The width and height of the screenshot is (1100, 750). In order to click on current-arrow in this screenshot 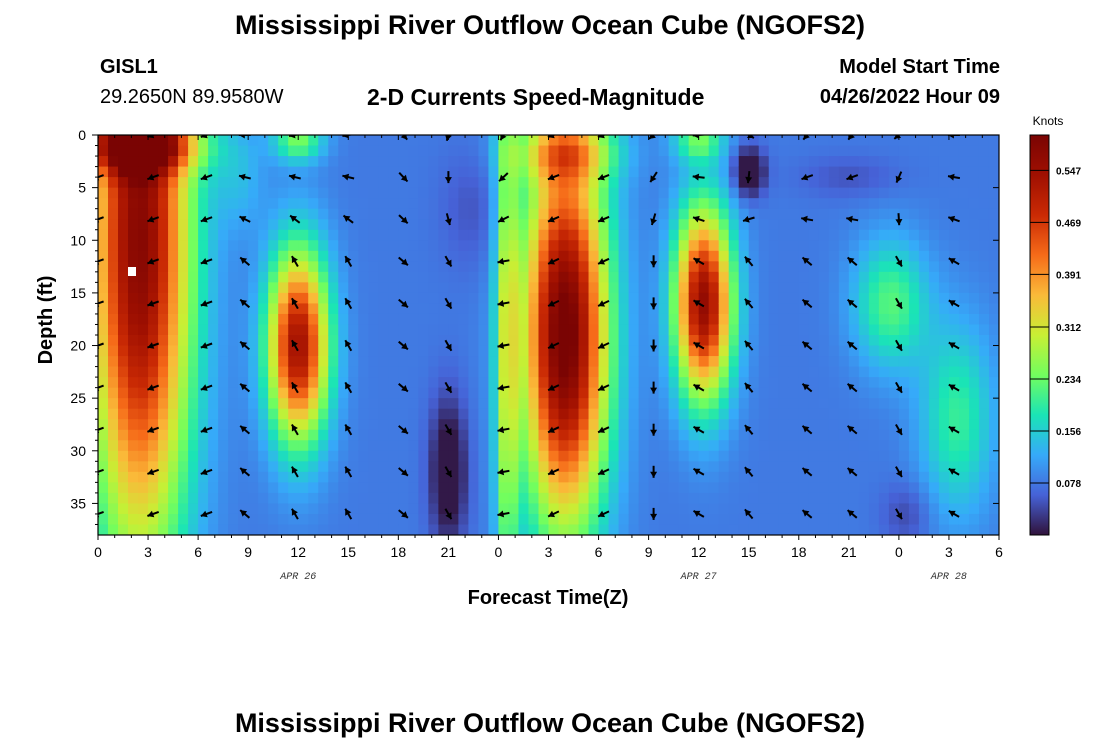, I will do `click(348, 219)`.